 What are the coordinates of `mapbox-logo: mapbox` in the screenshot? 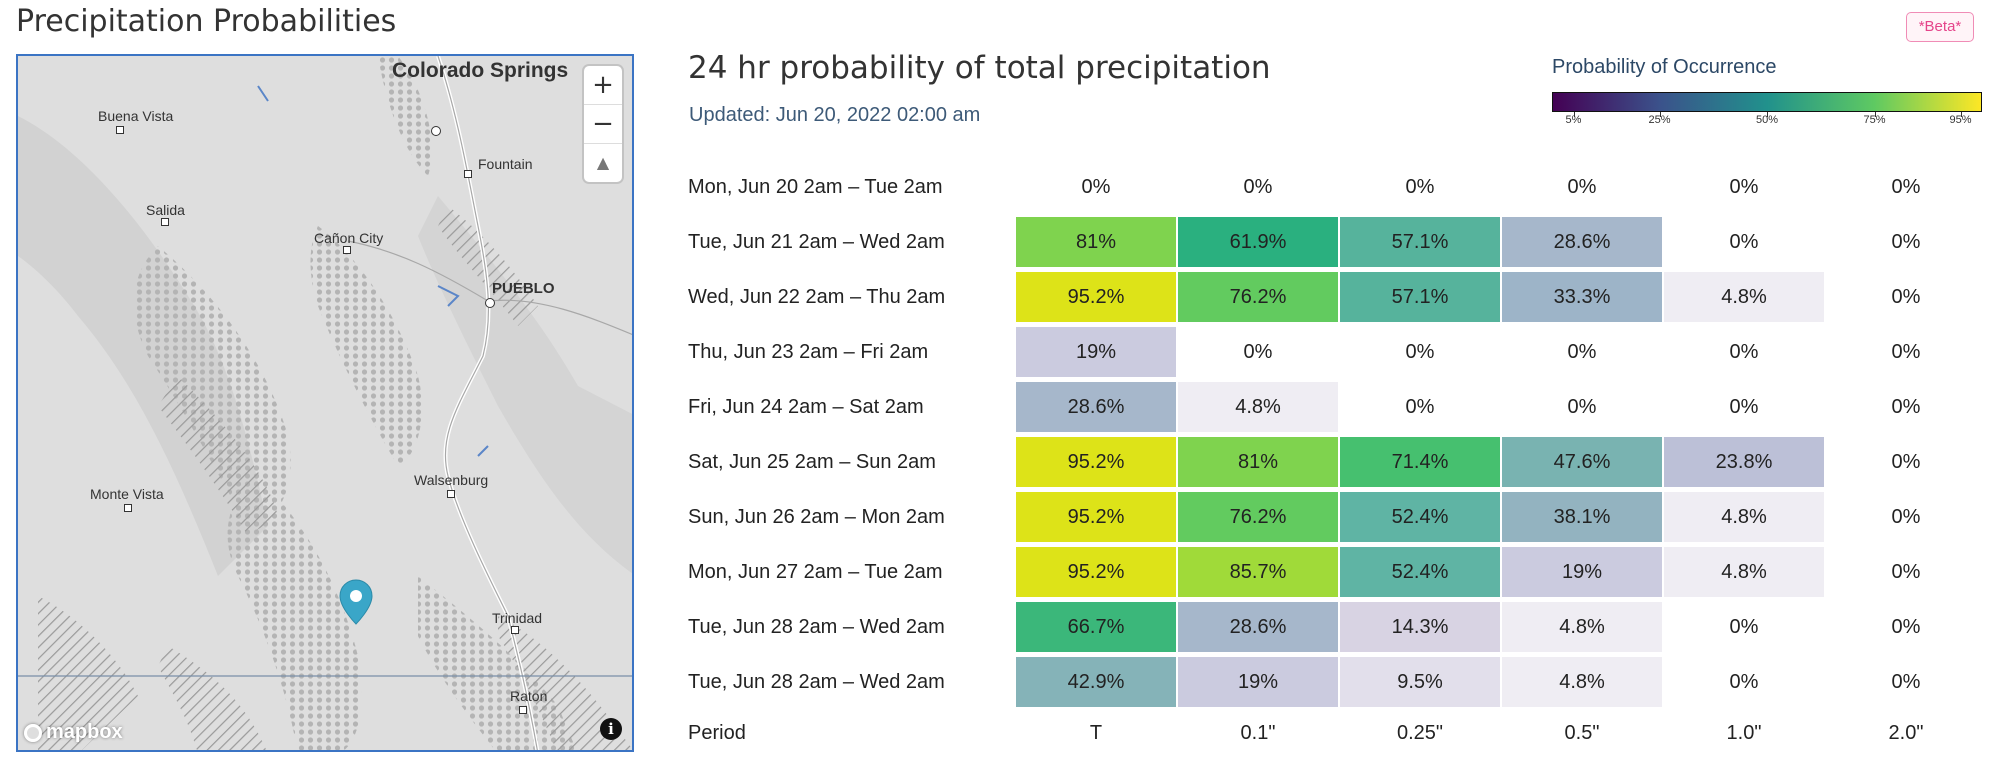 It's located at (73, 732).